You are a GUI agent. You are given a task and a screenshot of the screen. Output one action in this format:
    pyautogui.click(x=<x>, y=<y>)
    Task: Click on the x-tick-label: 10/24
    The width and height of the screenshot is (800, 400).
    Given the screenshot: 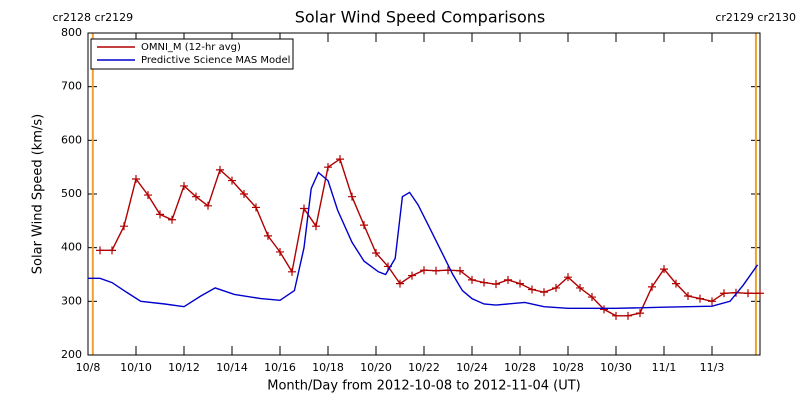 What is the action you would take?
    pyautogui.click(x=472, y=367)
    